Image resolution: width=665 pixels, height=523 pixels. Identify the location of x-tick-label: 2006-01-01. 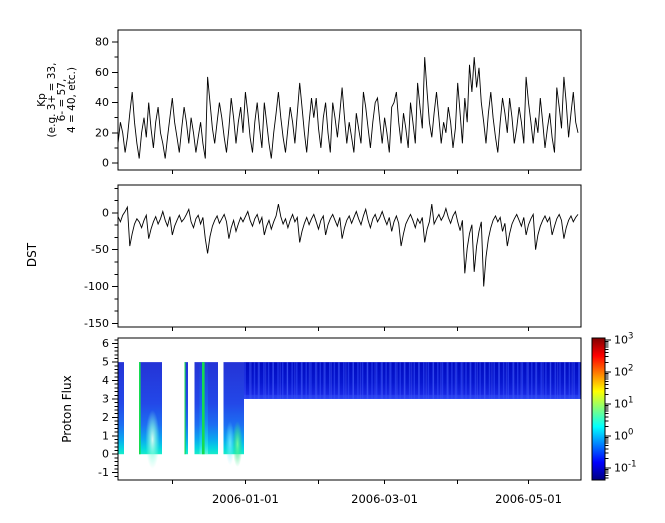
(245, 499).